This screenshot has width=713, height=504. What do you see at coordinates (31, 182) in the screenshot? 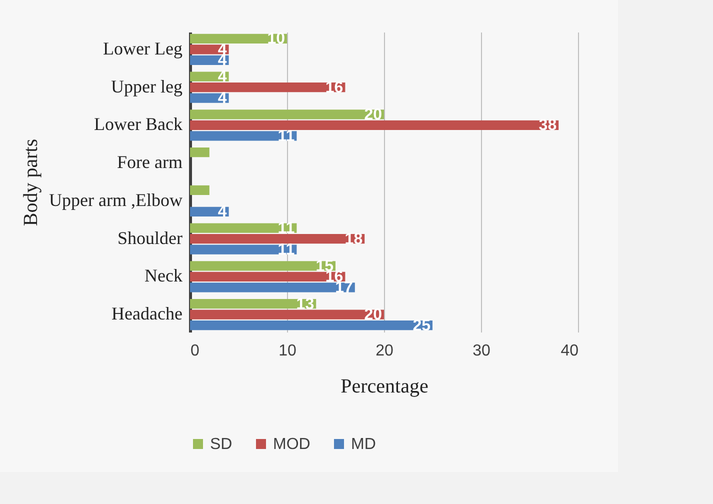
I see `y-axis-title: Body parts` at bounding box center [31, 182].